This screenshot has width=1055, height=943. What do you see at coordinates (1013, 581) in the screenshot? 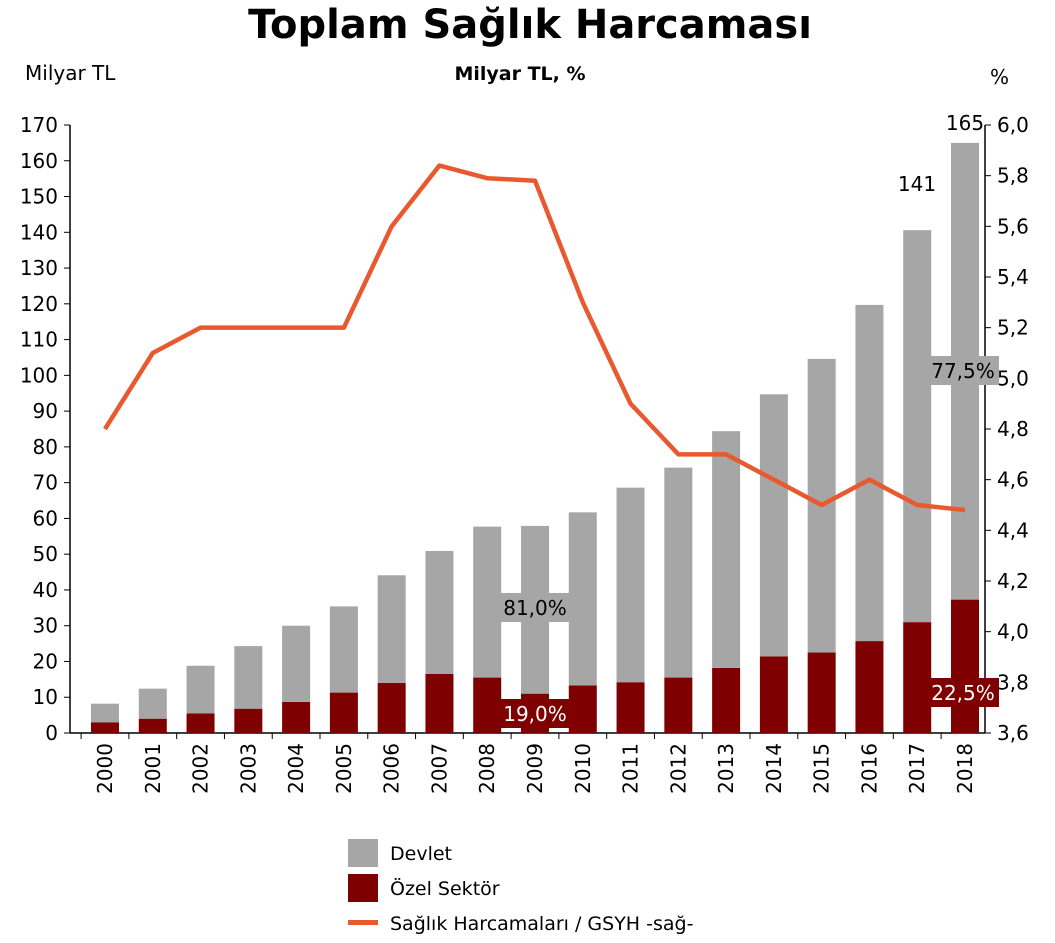
I see `y2-tick-label: 4,2` at bounding box center [1013, 581].